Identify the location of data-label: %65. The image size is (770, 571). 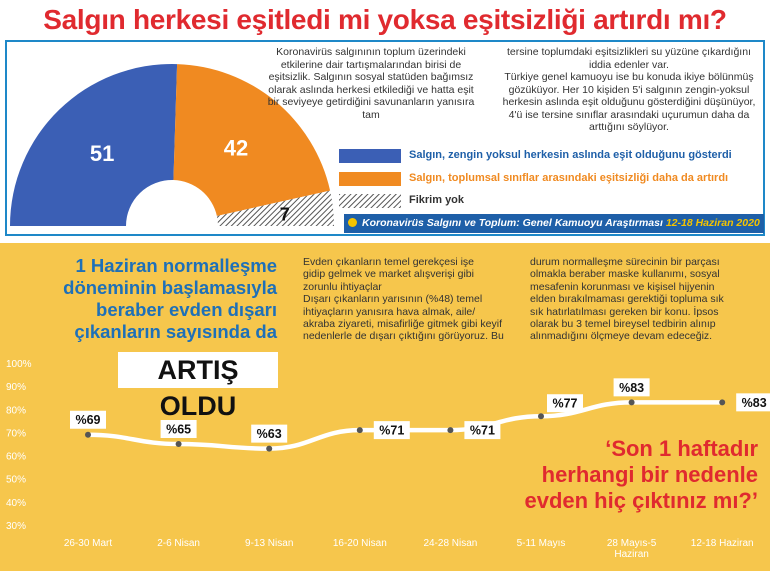
(178, 430).